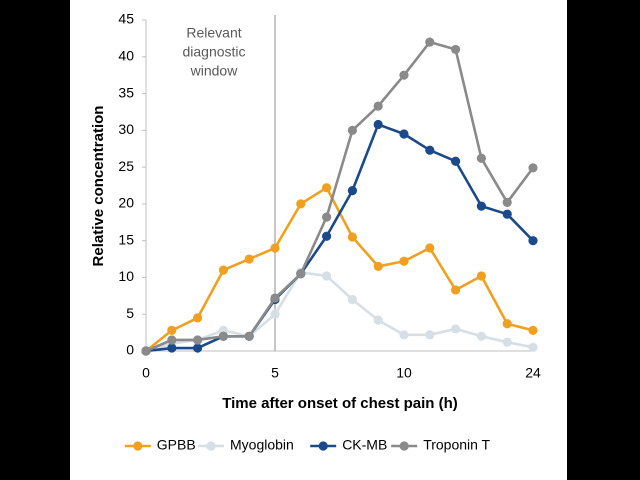  Describe the element at coordinates (275, 373) in the screenshot. I see `x-tick-label: 5` at that location.